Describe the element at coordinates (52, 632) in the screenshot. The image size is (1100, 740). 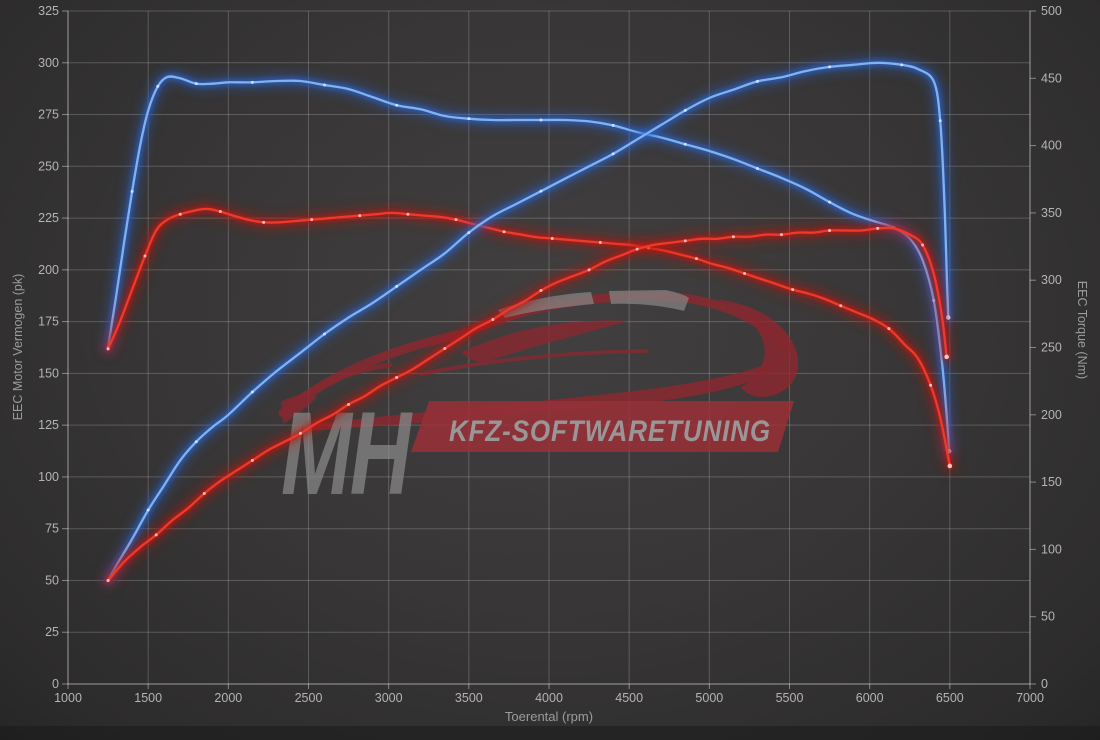
I see `left-tick-label: 25` at that location.